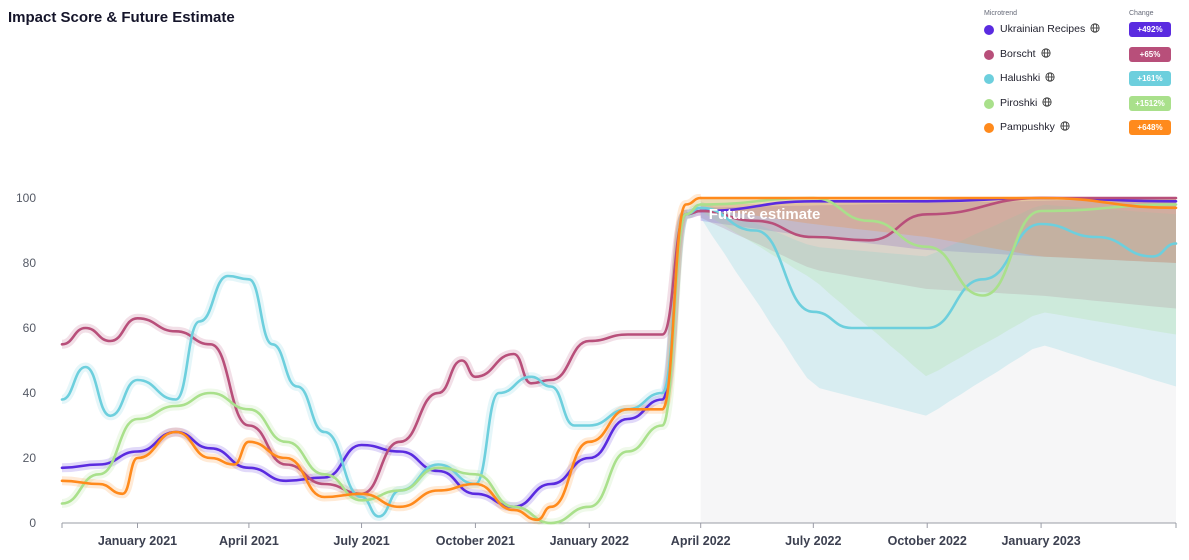 This screenshot has width=1189, height=560. I want to click on legend-label-text: Piroshki, so click(1019, 102).